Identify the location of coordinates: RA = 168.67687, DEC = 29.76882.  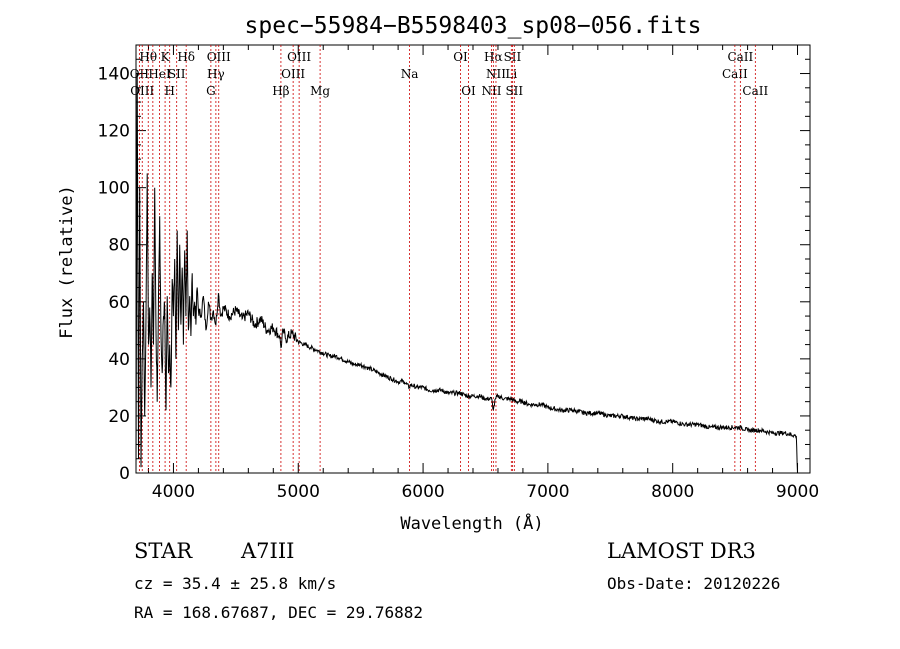
(278, 612).